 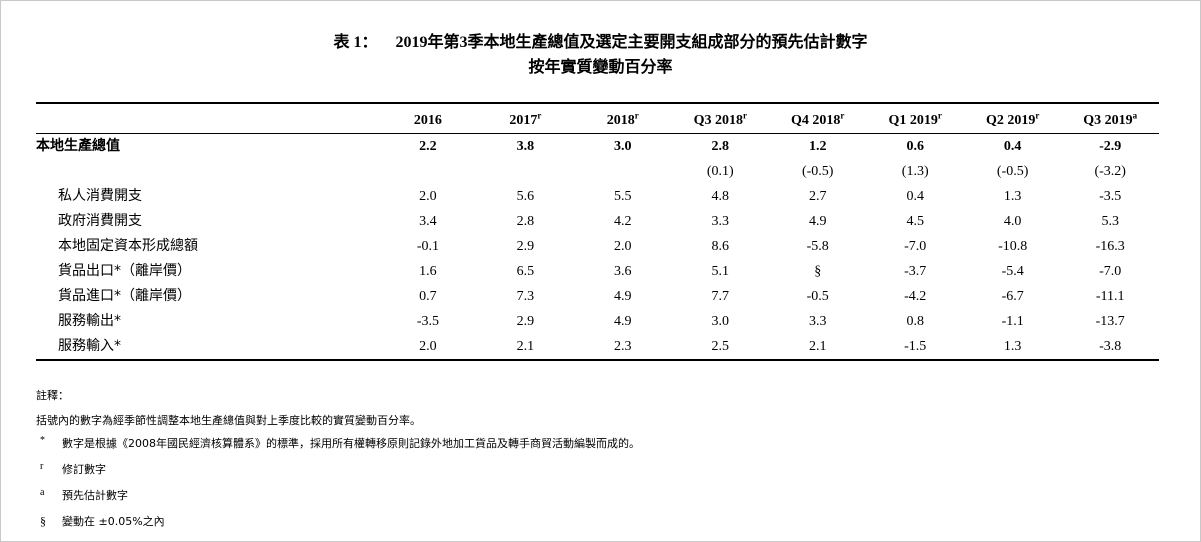 What do you see at coordinates (42, 492) in the screenshot?
I see `note-symbol: a` at bounding box center [42, 492].